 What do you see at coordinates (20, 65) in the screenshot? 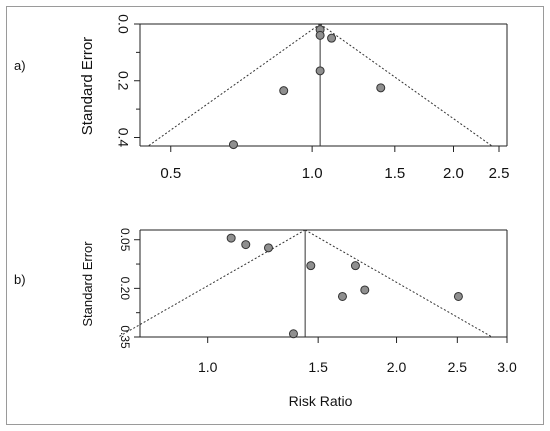
I see `panel-label: a)` at bounding box center [20, 65].